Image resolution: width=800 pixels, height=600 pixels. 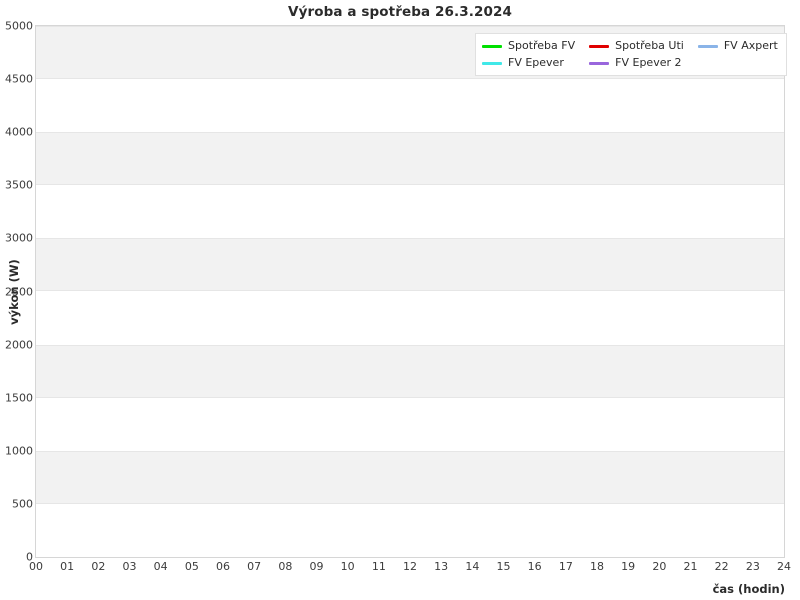 What do you see at coordinates (536, 62) in the screenshot?
I see `legend-label: FV Epever` at bounding box center [536, 62].